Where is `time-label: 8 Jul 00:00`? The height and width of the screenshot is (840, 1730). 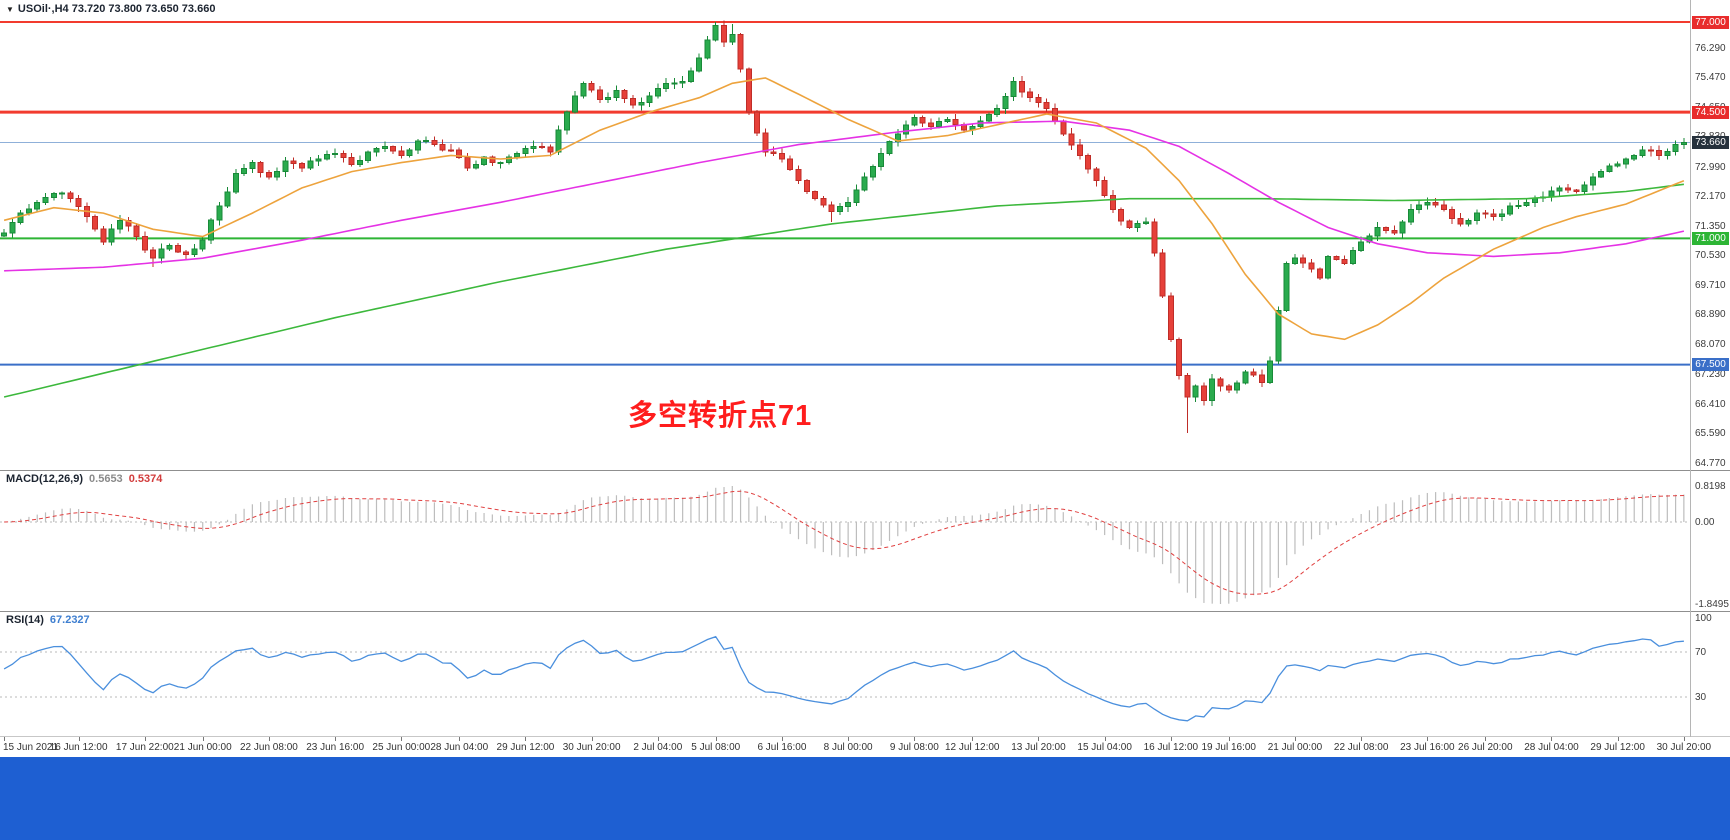
time-label: 8 Jul 00:00 is located at coordinates (848, 747).